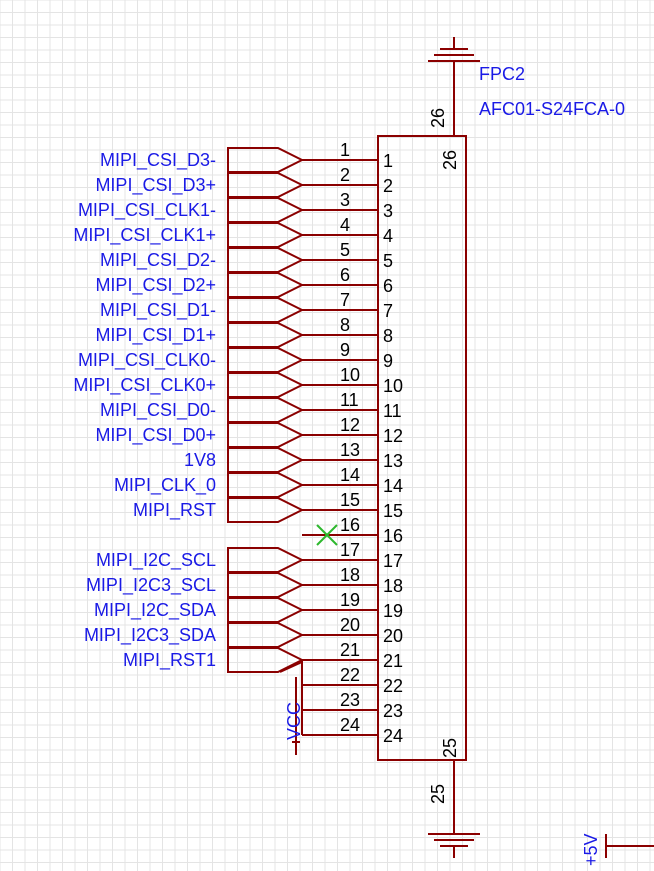 This screenshot has width=654, height=871. I want to click on pin-number-outer: 4, so click(345, 225).